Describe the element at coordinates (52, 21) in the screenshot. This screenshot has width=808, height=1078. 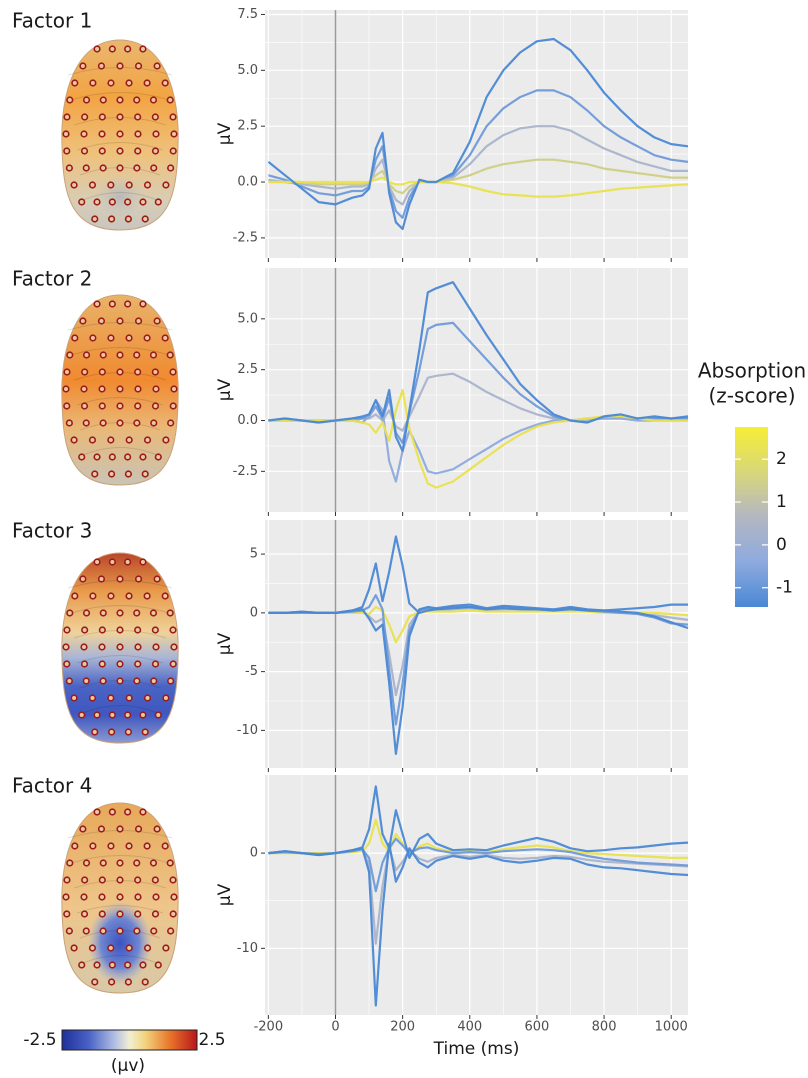
I see `panel-title: Factor 1` at that location.